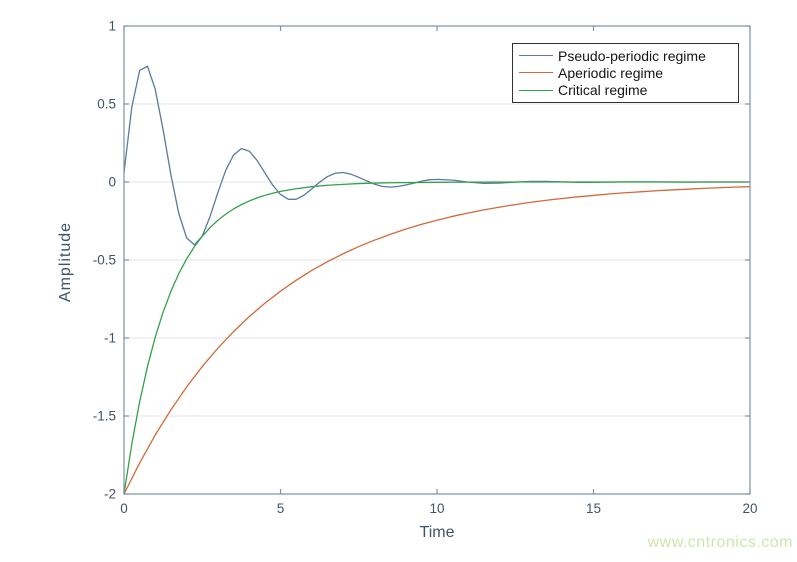 This screenshot has width=797, height=562. Describe the element at coordinates (281, 508) in the screenshot. I see `x-tick-label: 5` at that location.